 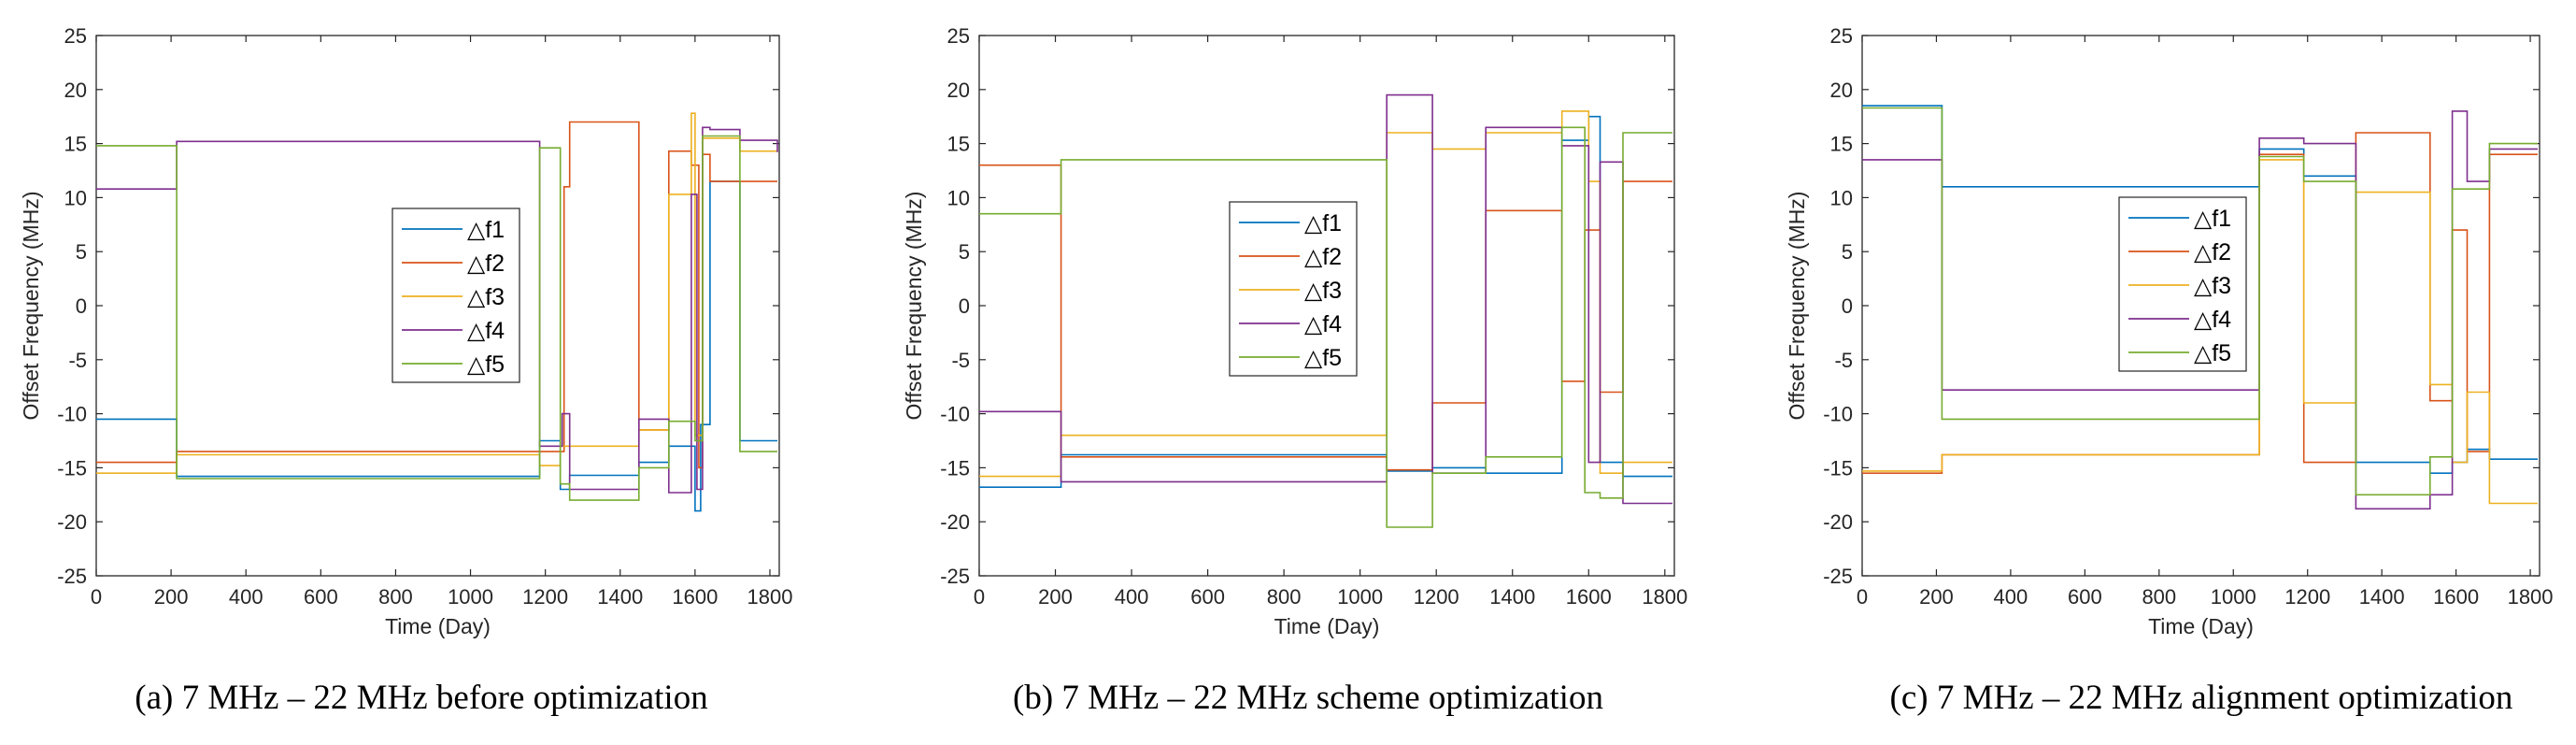 What do you see at coordinates (421, 698) in the screenshot?
I see `caption-a: (a) 7 MHz – 22 MHz before optimization` at bounding box center [421, 698].